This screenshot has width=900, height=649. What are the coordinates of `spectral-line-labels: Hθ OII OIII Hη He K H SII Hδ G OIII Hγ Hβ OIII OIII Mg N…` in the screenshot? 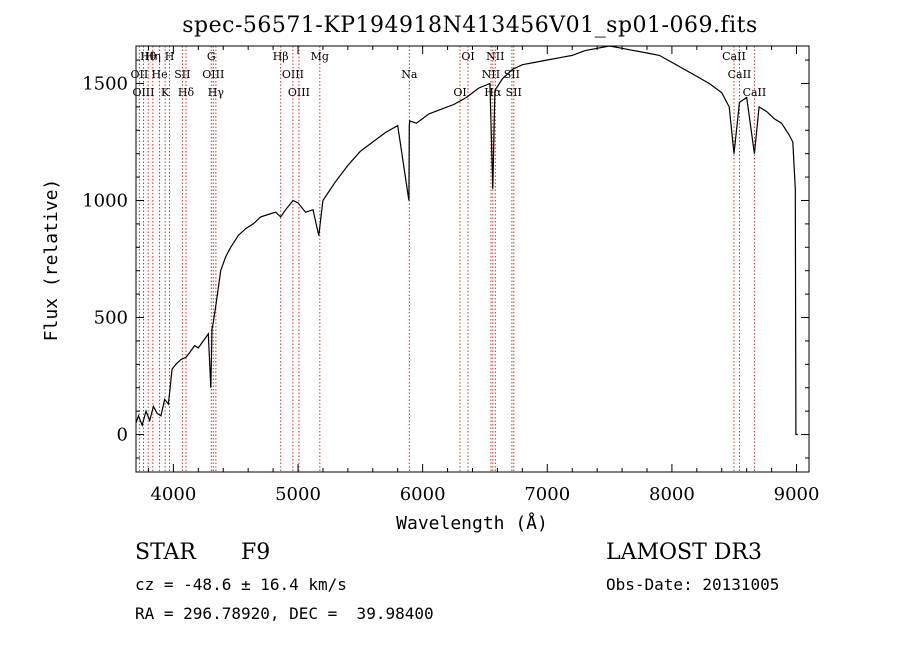 It's located at (449, 74).